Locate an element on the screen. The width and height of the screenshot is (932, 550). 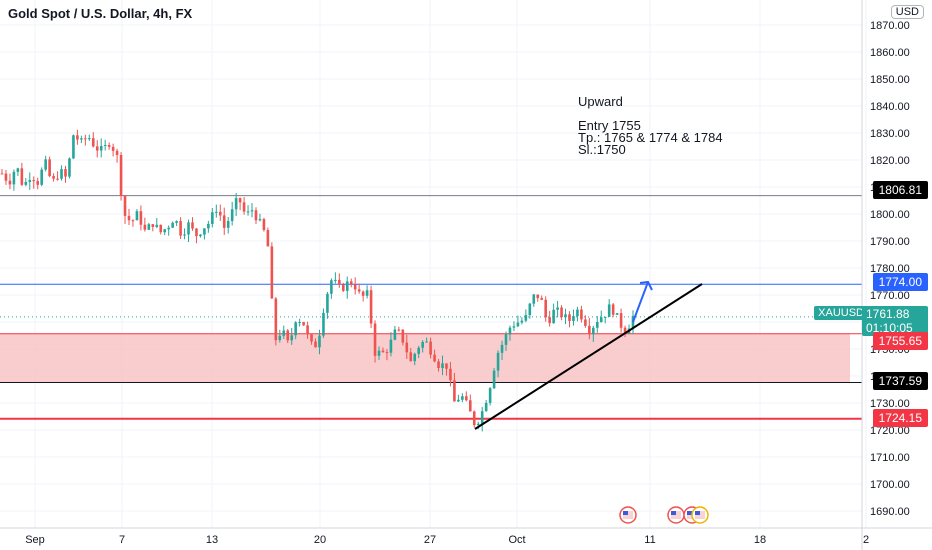
annotation-entry: Entry 1755 is located at coordinates (609, 125).